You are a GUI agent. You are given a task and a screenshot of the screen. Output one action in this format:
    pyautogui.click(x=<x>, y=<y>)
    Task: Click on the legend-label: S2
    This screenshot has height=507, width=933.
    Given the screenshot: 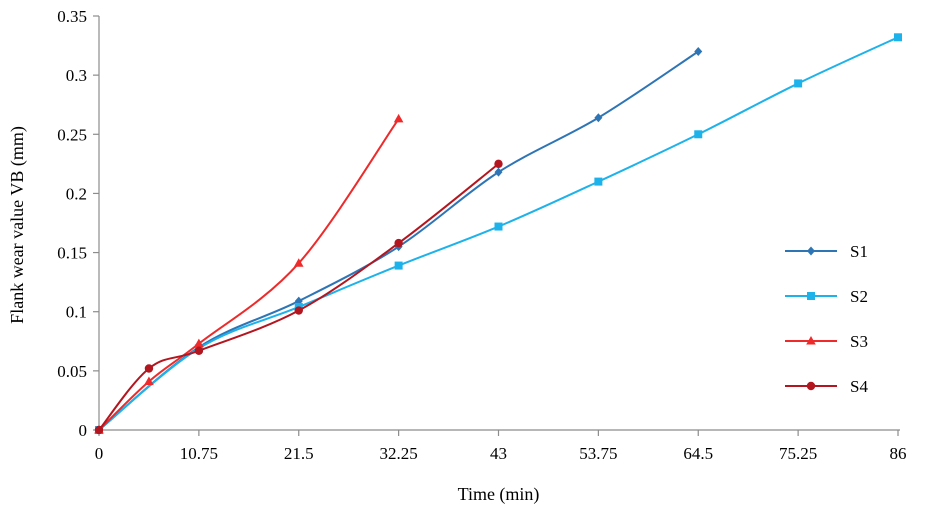 What is the action you would take?
    pyautogui.click(x=859, y=296)
    